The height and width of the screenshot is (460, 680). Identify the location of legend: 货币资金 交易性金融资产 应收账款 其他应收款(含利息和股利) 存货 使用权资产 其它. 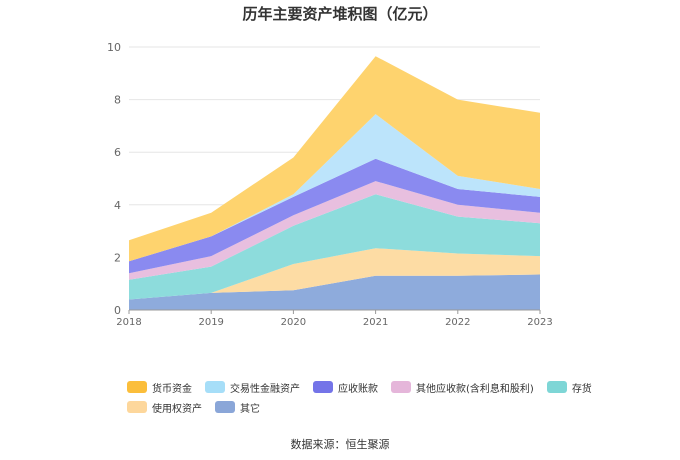
(359, 397).